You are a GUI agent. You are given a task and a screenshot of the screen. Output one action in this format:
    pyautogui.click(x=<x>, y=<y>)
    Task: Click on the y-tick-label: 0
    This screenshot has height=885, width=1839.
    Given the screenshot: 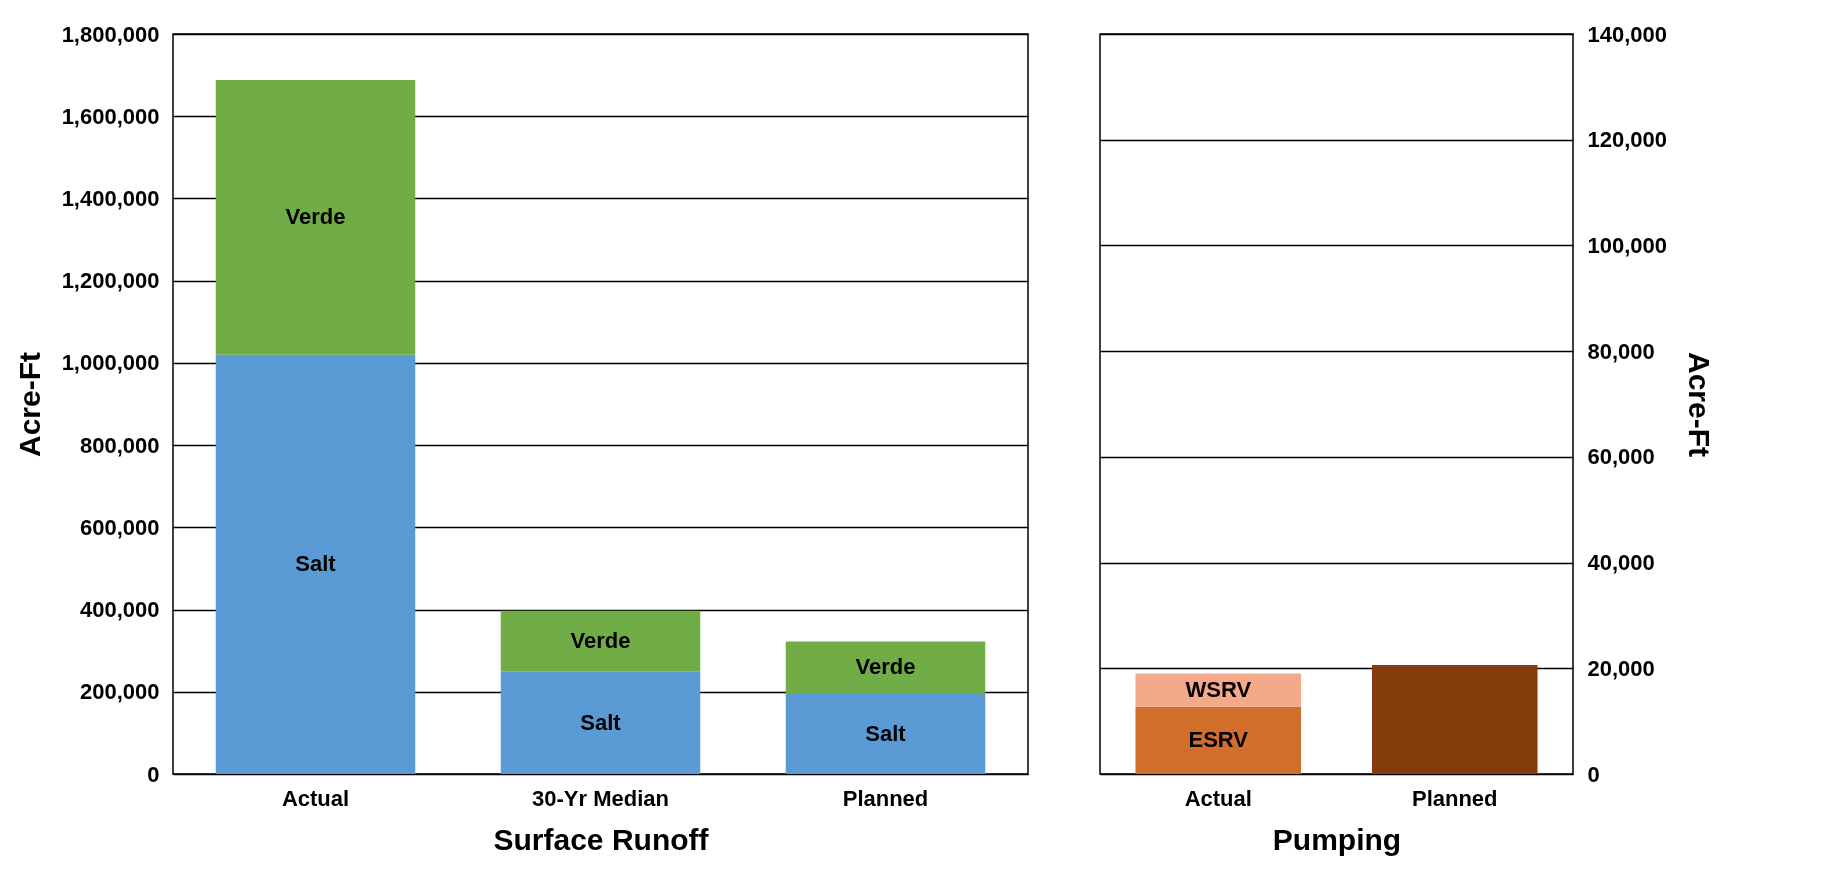 What is the action you would take?
    pyautogui.click(x=153, y=774)
    